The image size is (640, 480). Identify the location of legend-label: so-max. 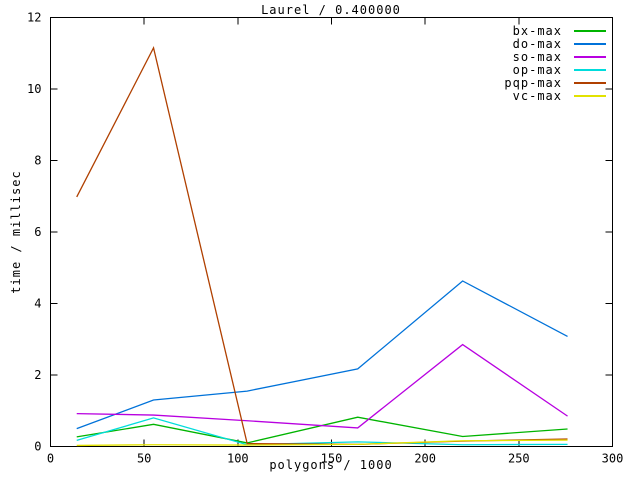
(537, 57).